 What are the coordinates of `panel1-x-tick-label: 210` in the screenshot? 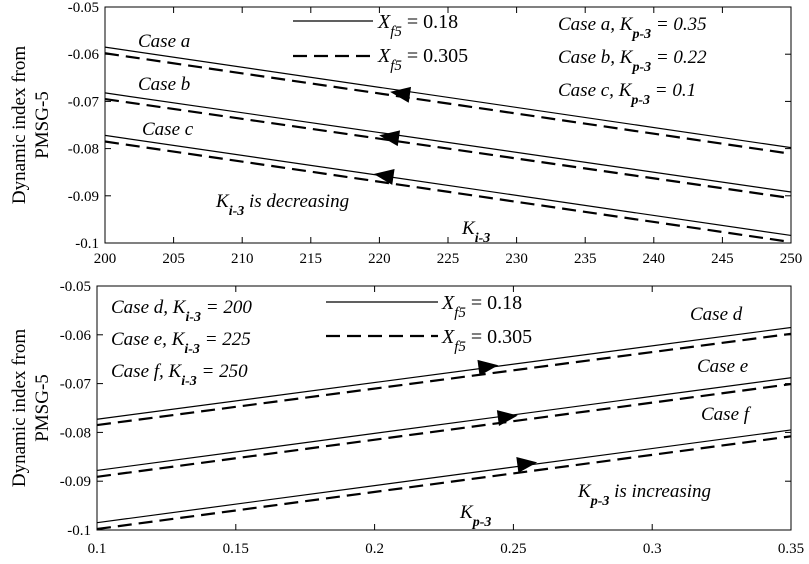 It's located at (242, 259).